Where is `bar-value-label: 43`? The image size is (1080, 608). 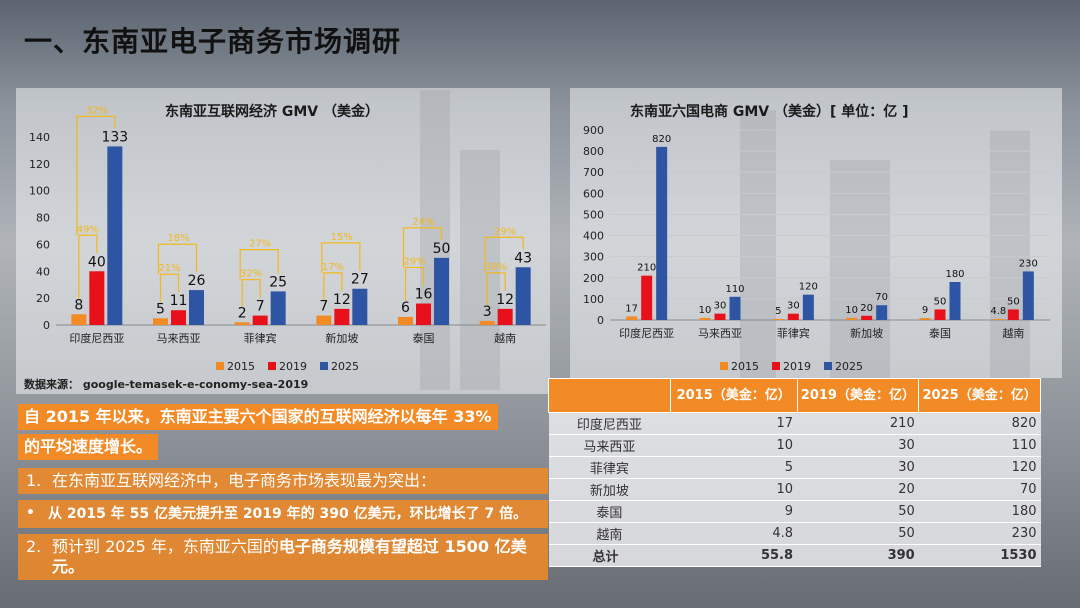
bar-value-label: 43 is located at coordinates (523, 258).